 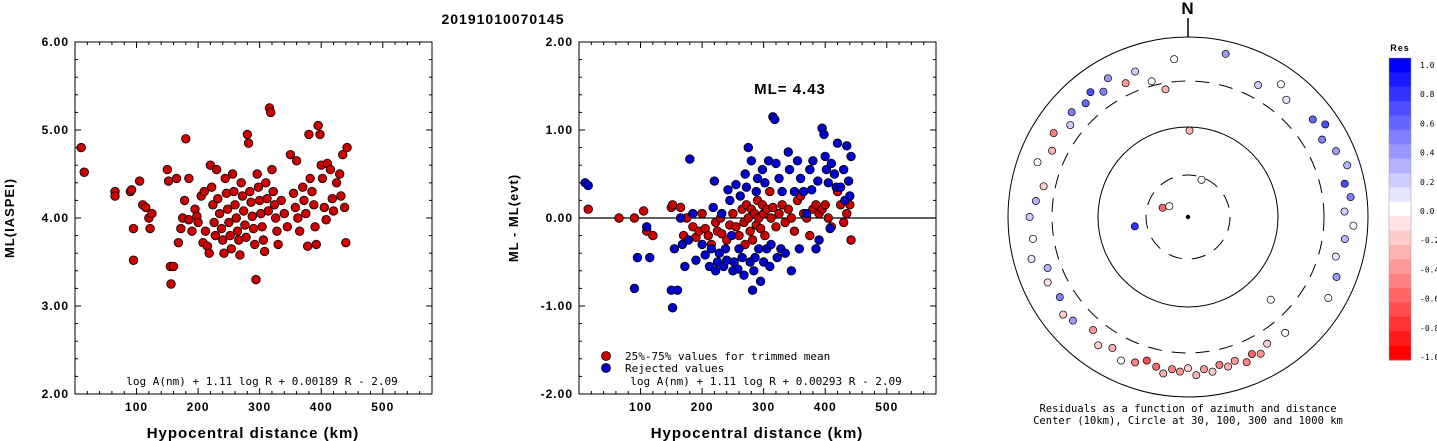 I want to click on colorbar-frame, so click(x=1400, y=209).